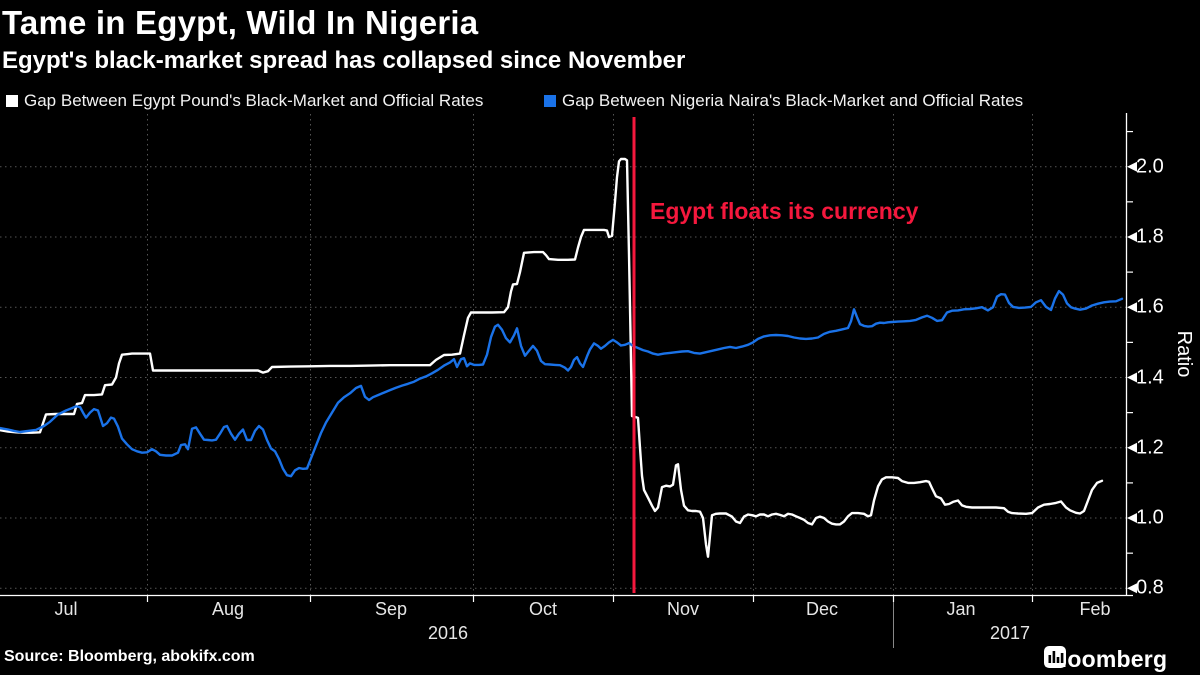 The width and height of the screenshot is (1200, 675). I want to click on x-tick-label-oct: Oct, so click(543, 609).